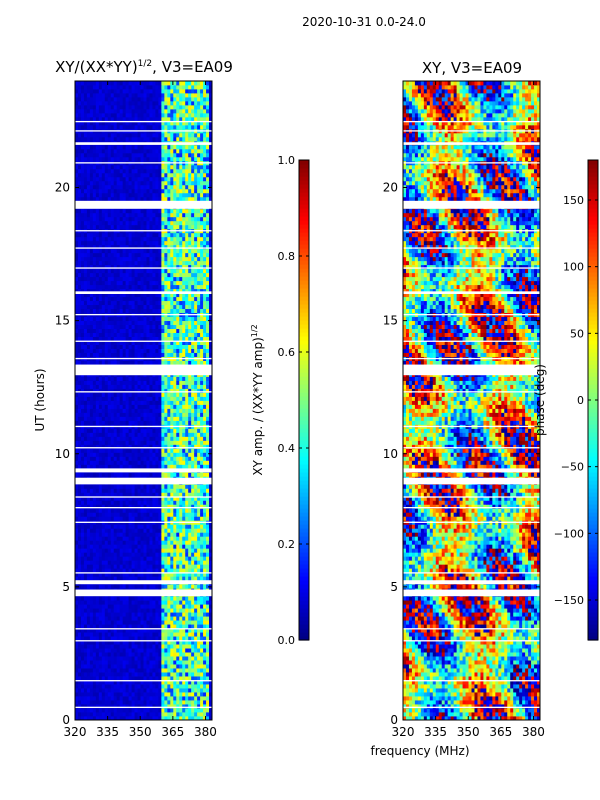  I want to click on phase-xtick-label: 350, so click(468, 732).